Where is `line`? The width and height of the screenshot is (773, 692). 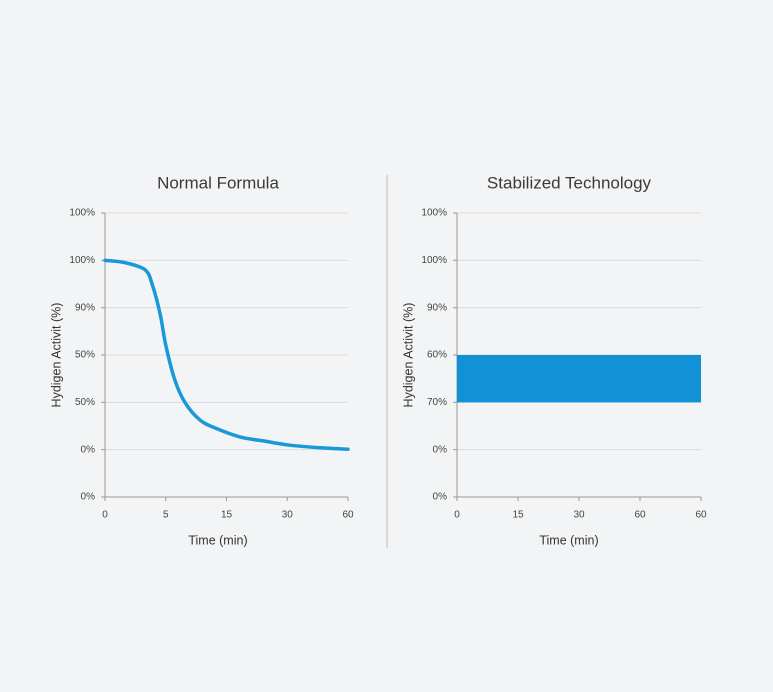 line is located at coordinates (226, 354).